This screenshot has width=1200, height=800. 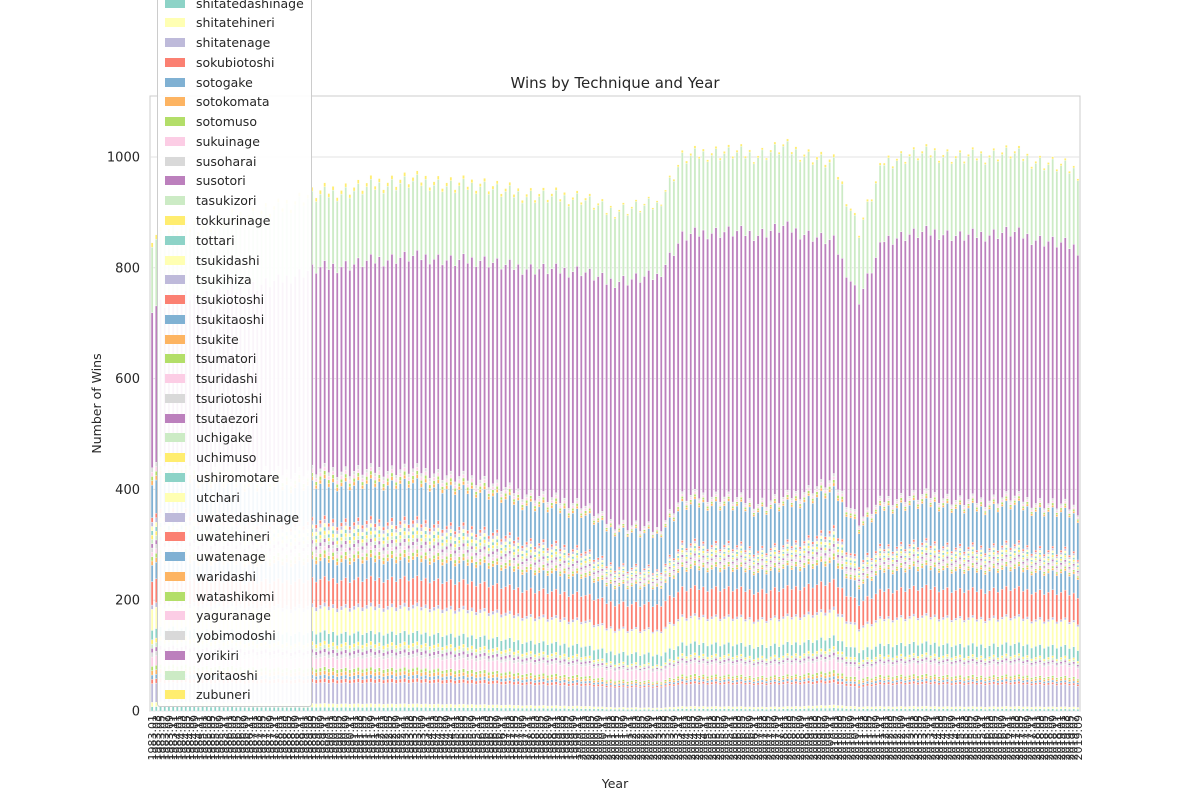 What do you see at coordinates (623, 577) in the screenshot?
I see `bar-segment-tsuriotoshi` at bounding box center [623, 577].